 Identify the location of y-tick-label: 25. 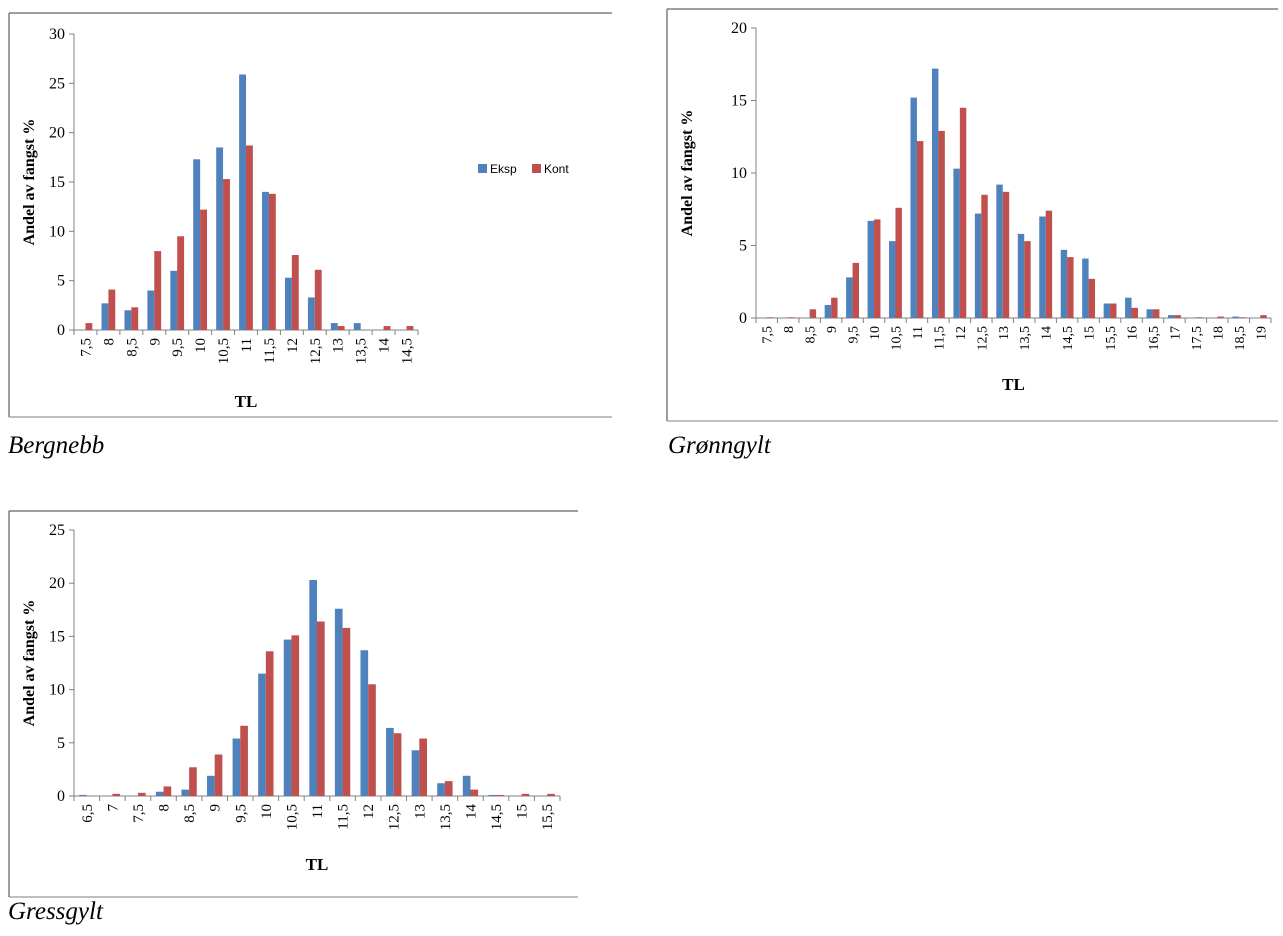
(57, 530).